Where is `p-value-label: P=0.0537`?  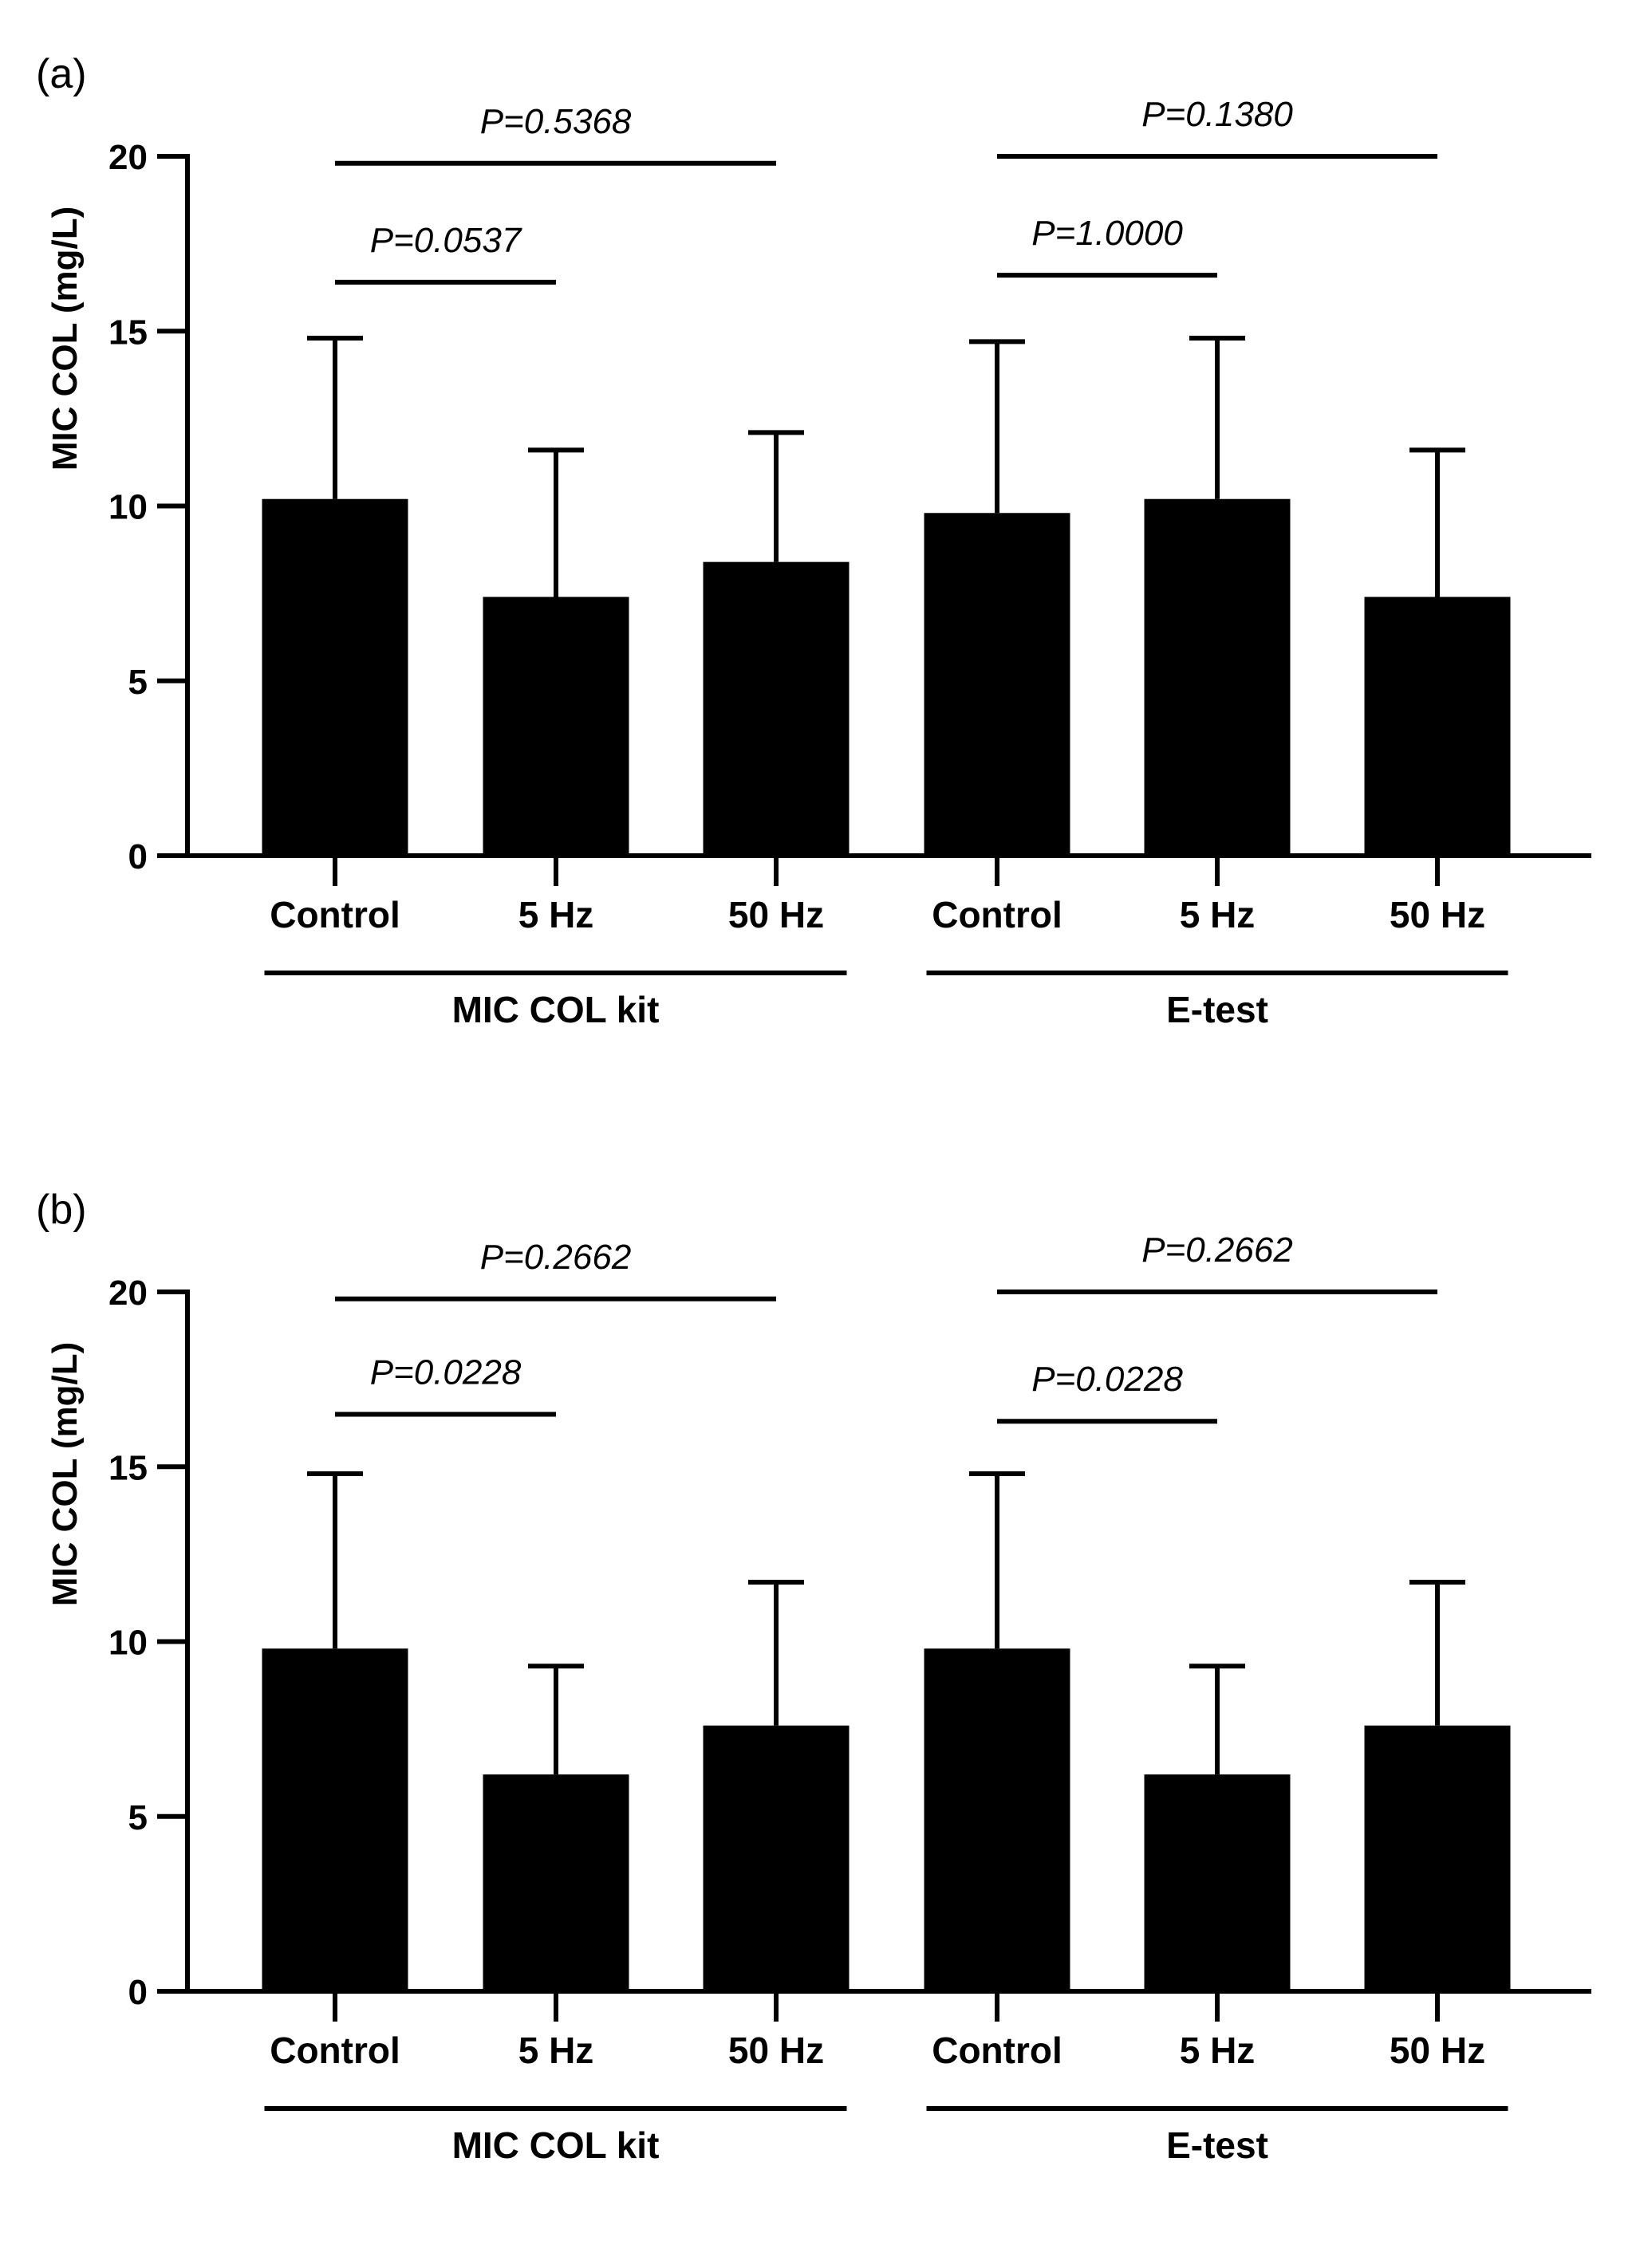 p-value-label: P=0.0537 is located at coordinates (446, 240).